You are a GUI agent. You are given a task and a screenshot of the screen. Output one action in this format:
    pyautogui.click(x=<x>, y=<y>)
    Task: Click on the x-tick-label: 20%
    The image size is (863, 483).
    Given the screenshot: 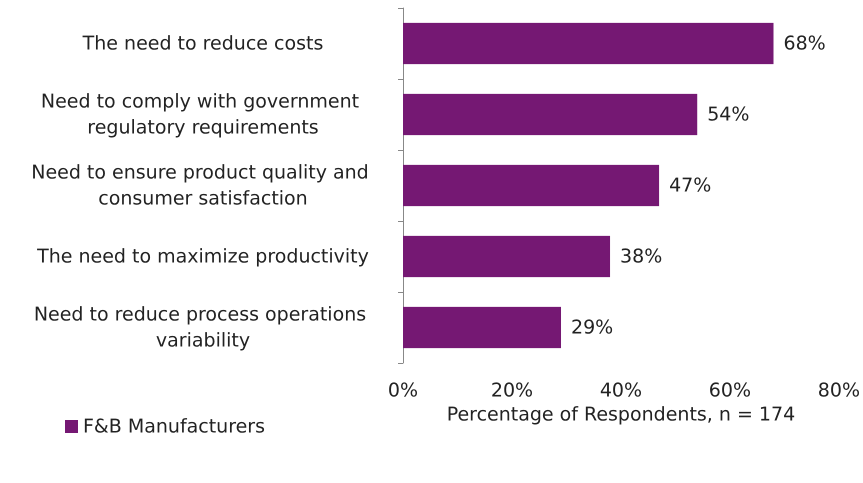 What is the action you would take?
    pyautogui.click(x=512, y=391)
    